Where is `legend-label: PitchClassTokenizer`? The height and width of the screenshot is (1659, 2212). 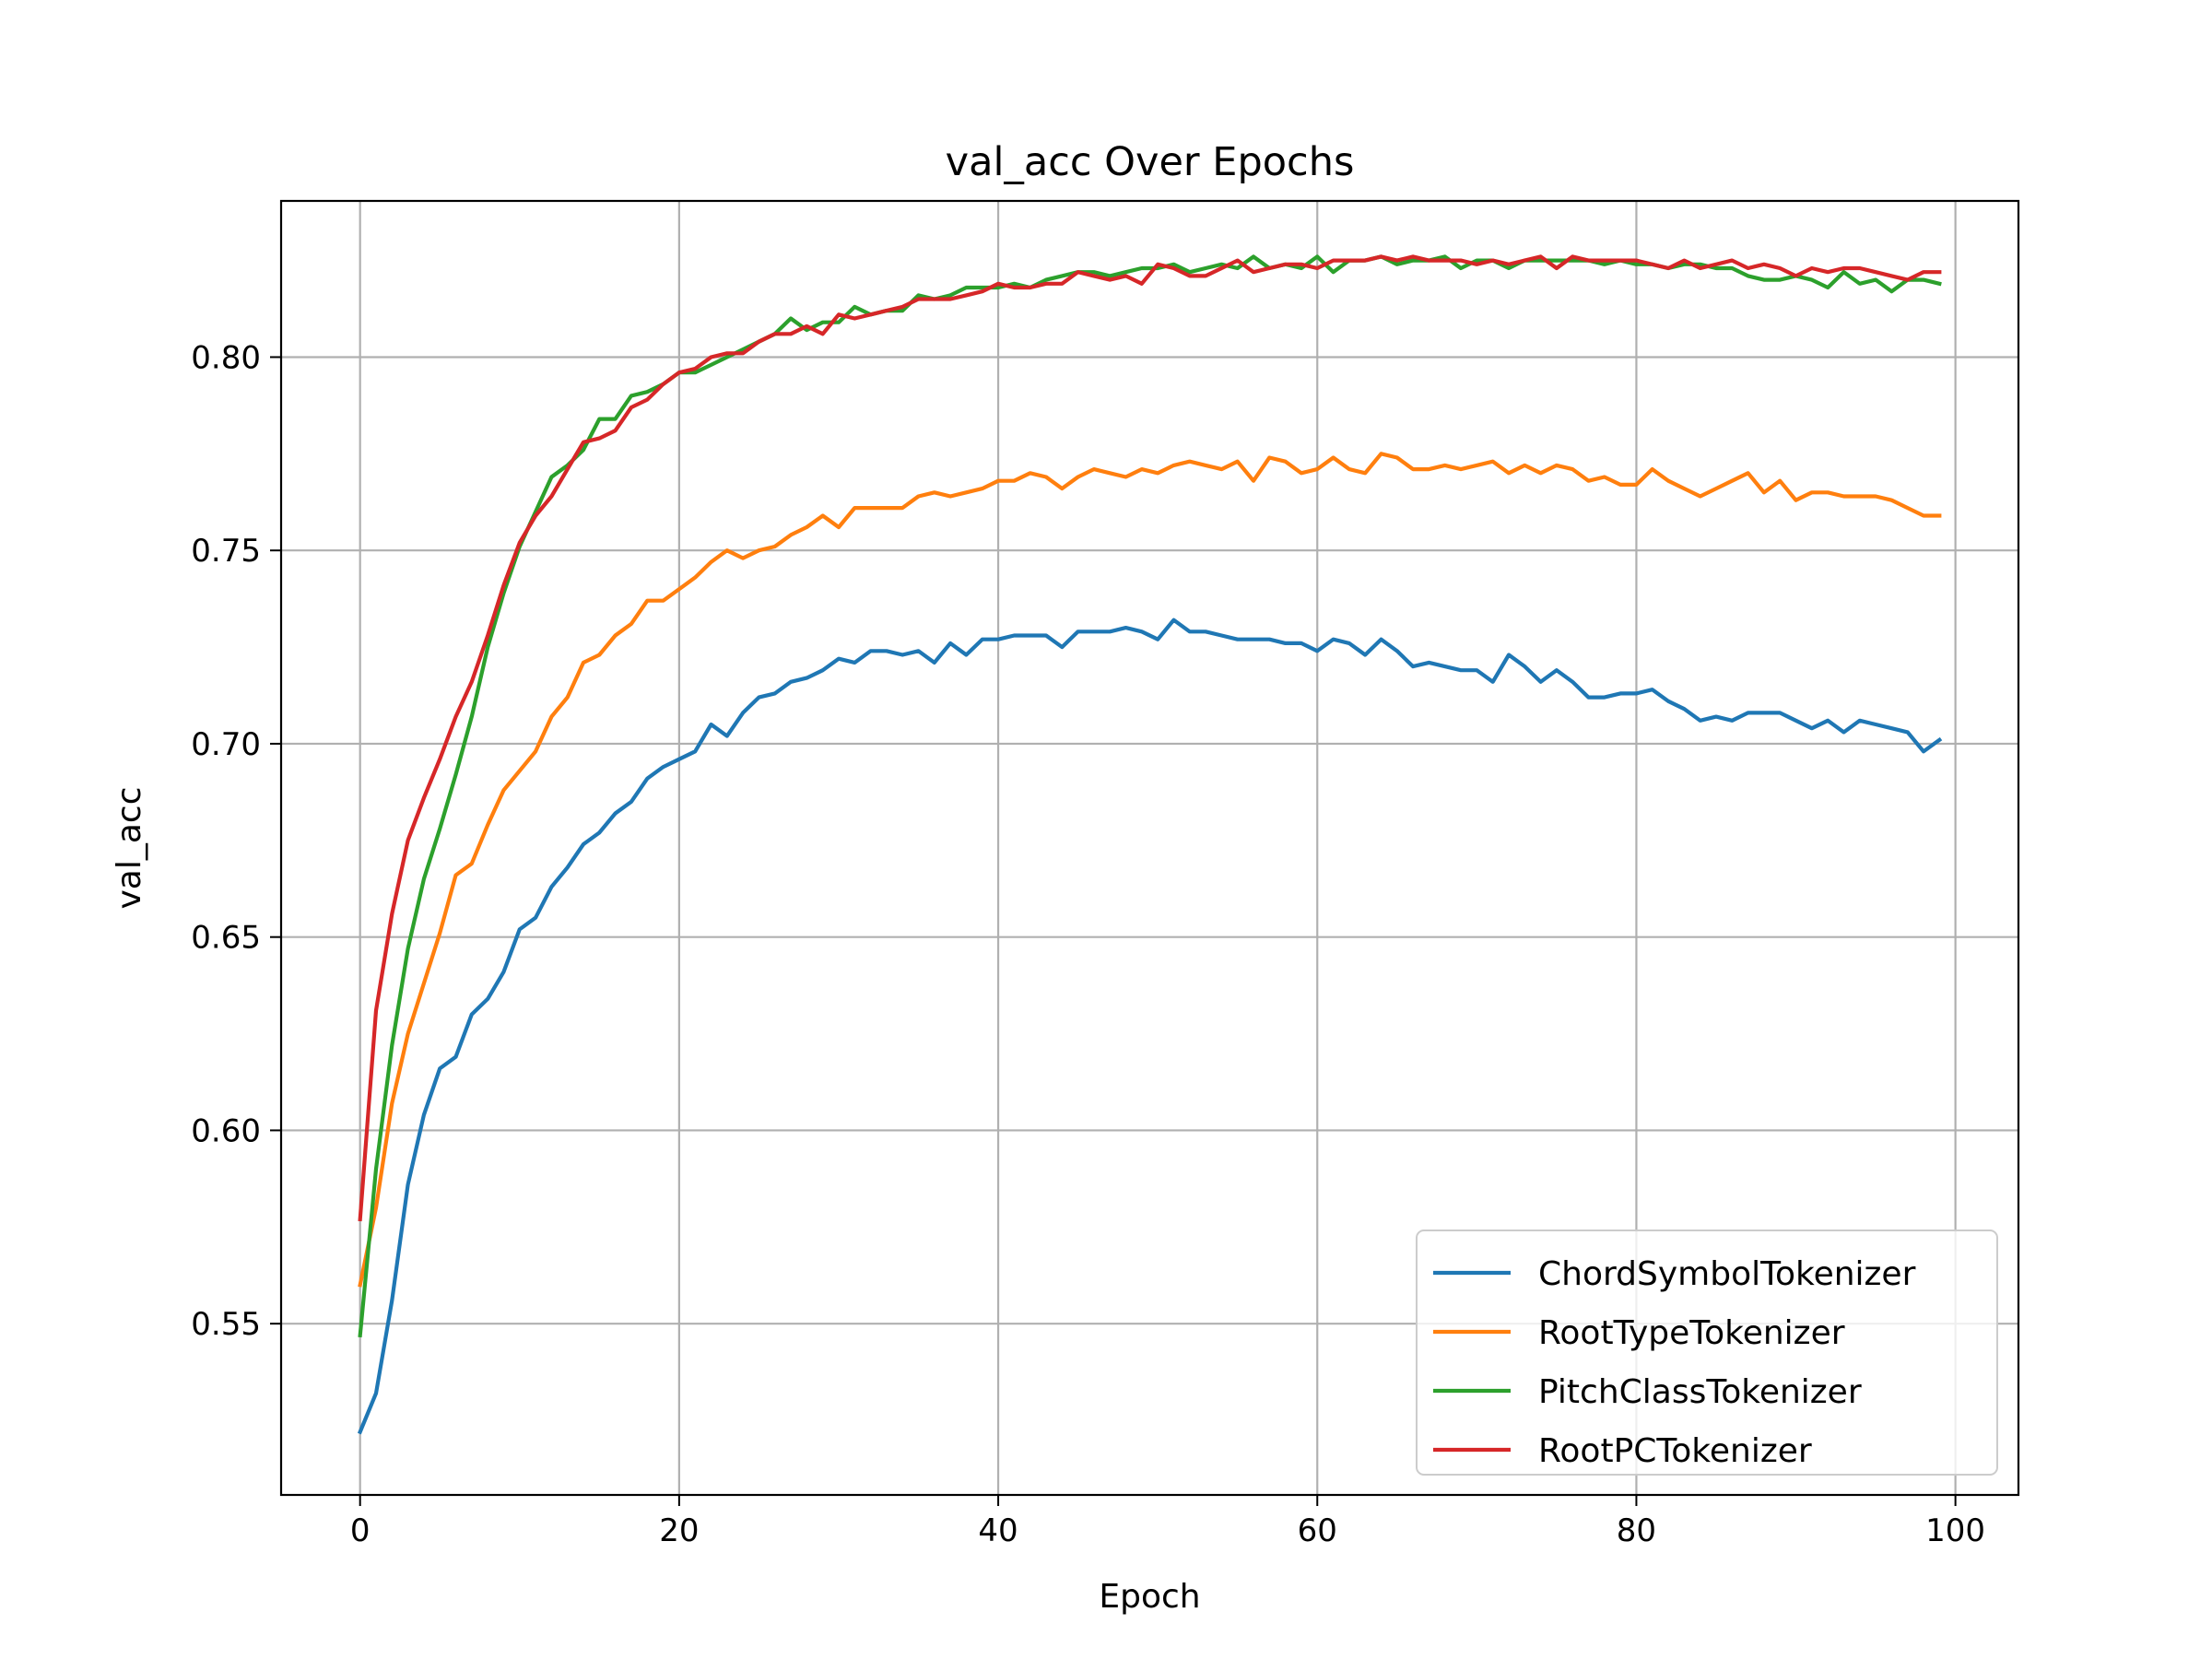
legend-label: PitchClassTokenizer is located at coordinates (1700, 1392).